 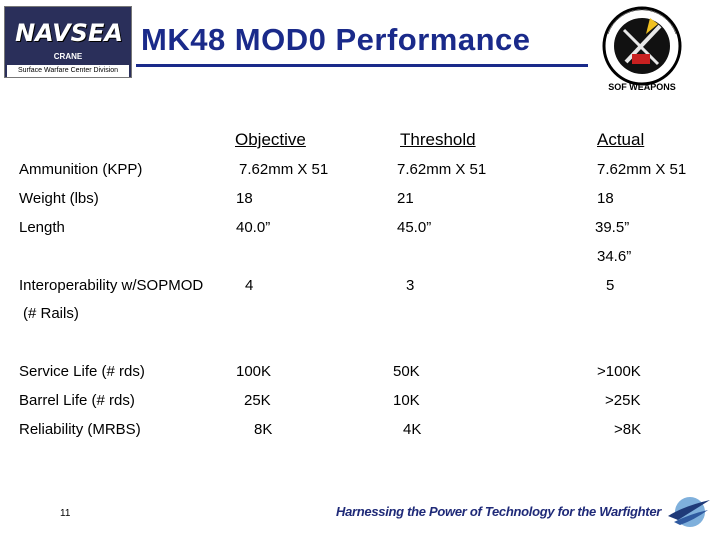 What do you see at coordinates (605, 198) in the screenshot?
I see `actual-weight: 18` at bounding box center [605, 198].